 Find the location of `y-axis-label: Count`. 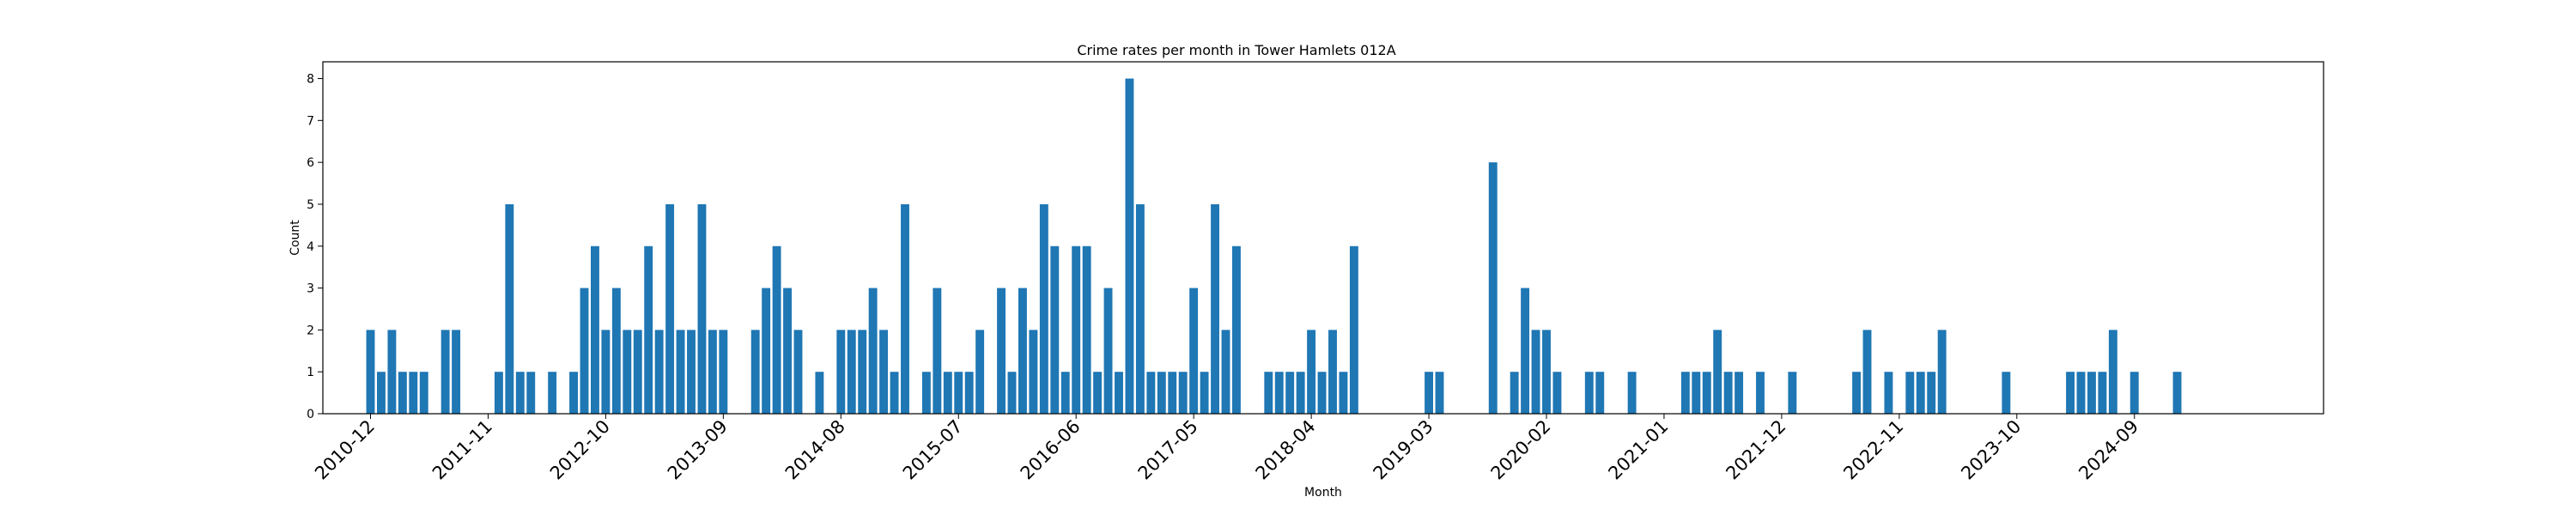

y-axis-label: Count is located at coordinates (295, 238).